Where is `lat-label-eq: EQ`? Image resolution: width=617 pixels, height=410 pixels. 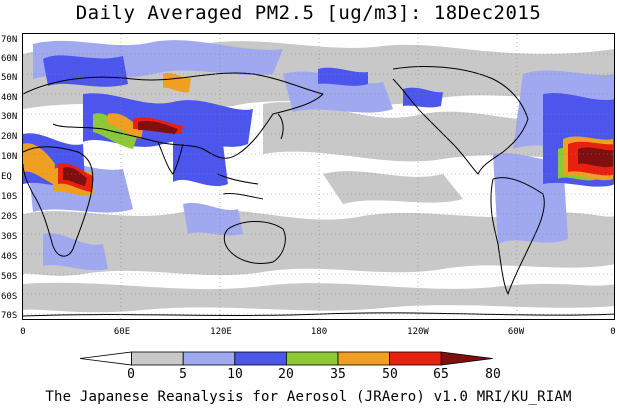 lat-label-eq: EQ is located at coordinates (6, 177).